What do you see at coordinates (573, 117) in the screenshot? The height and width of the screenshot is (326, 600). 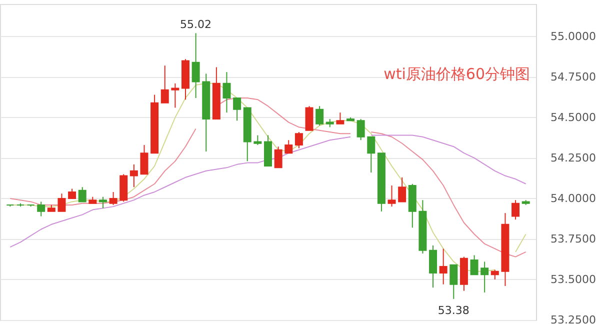 I see `y-tick-label: 54.5000` at bounding box center [573, 117].